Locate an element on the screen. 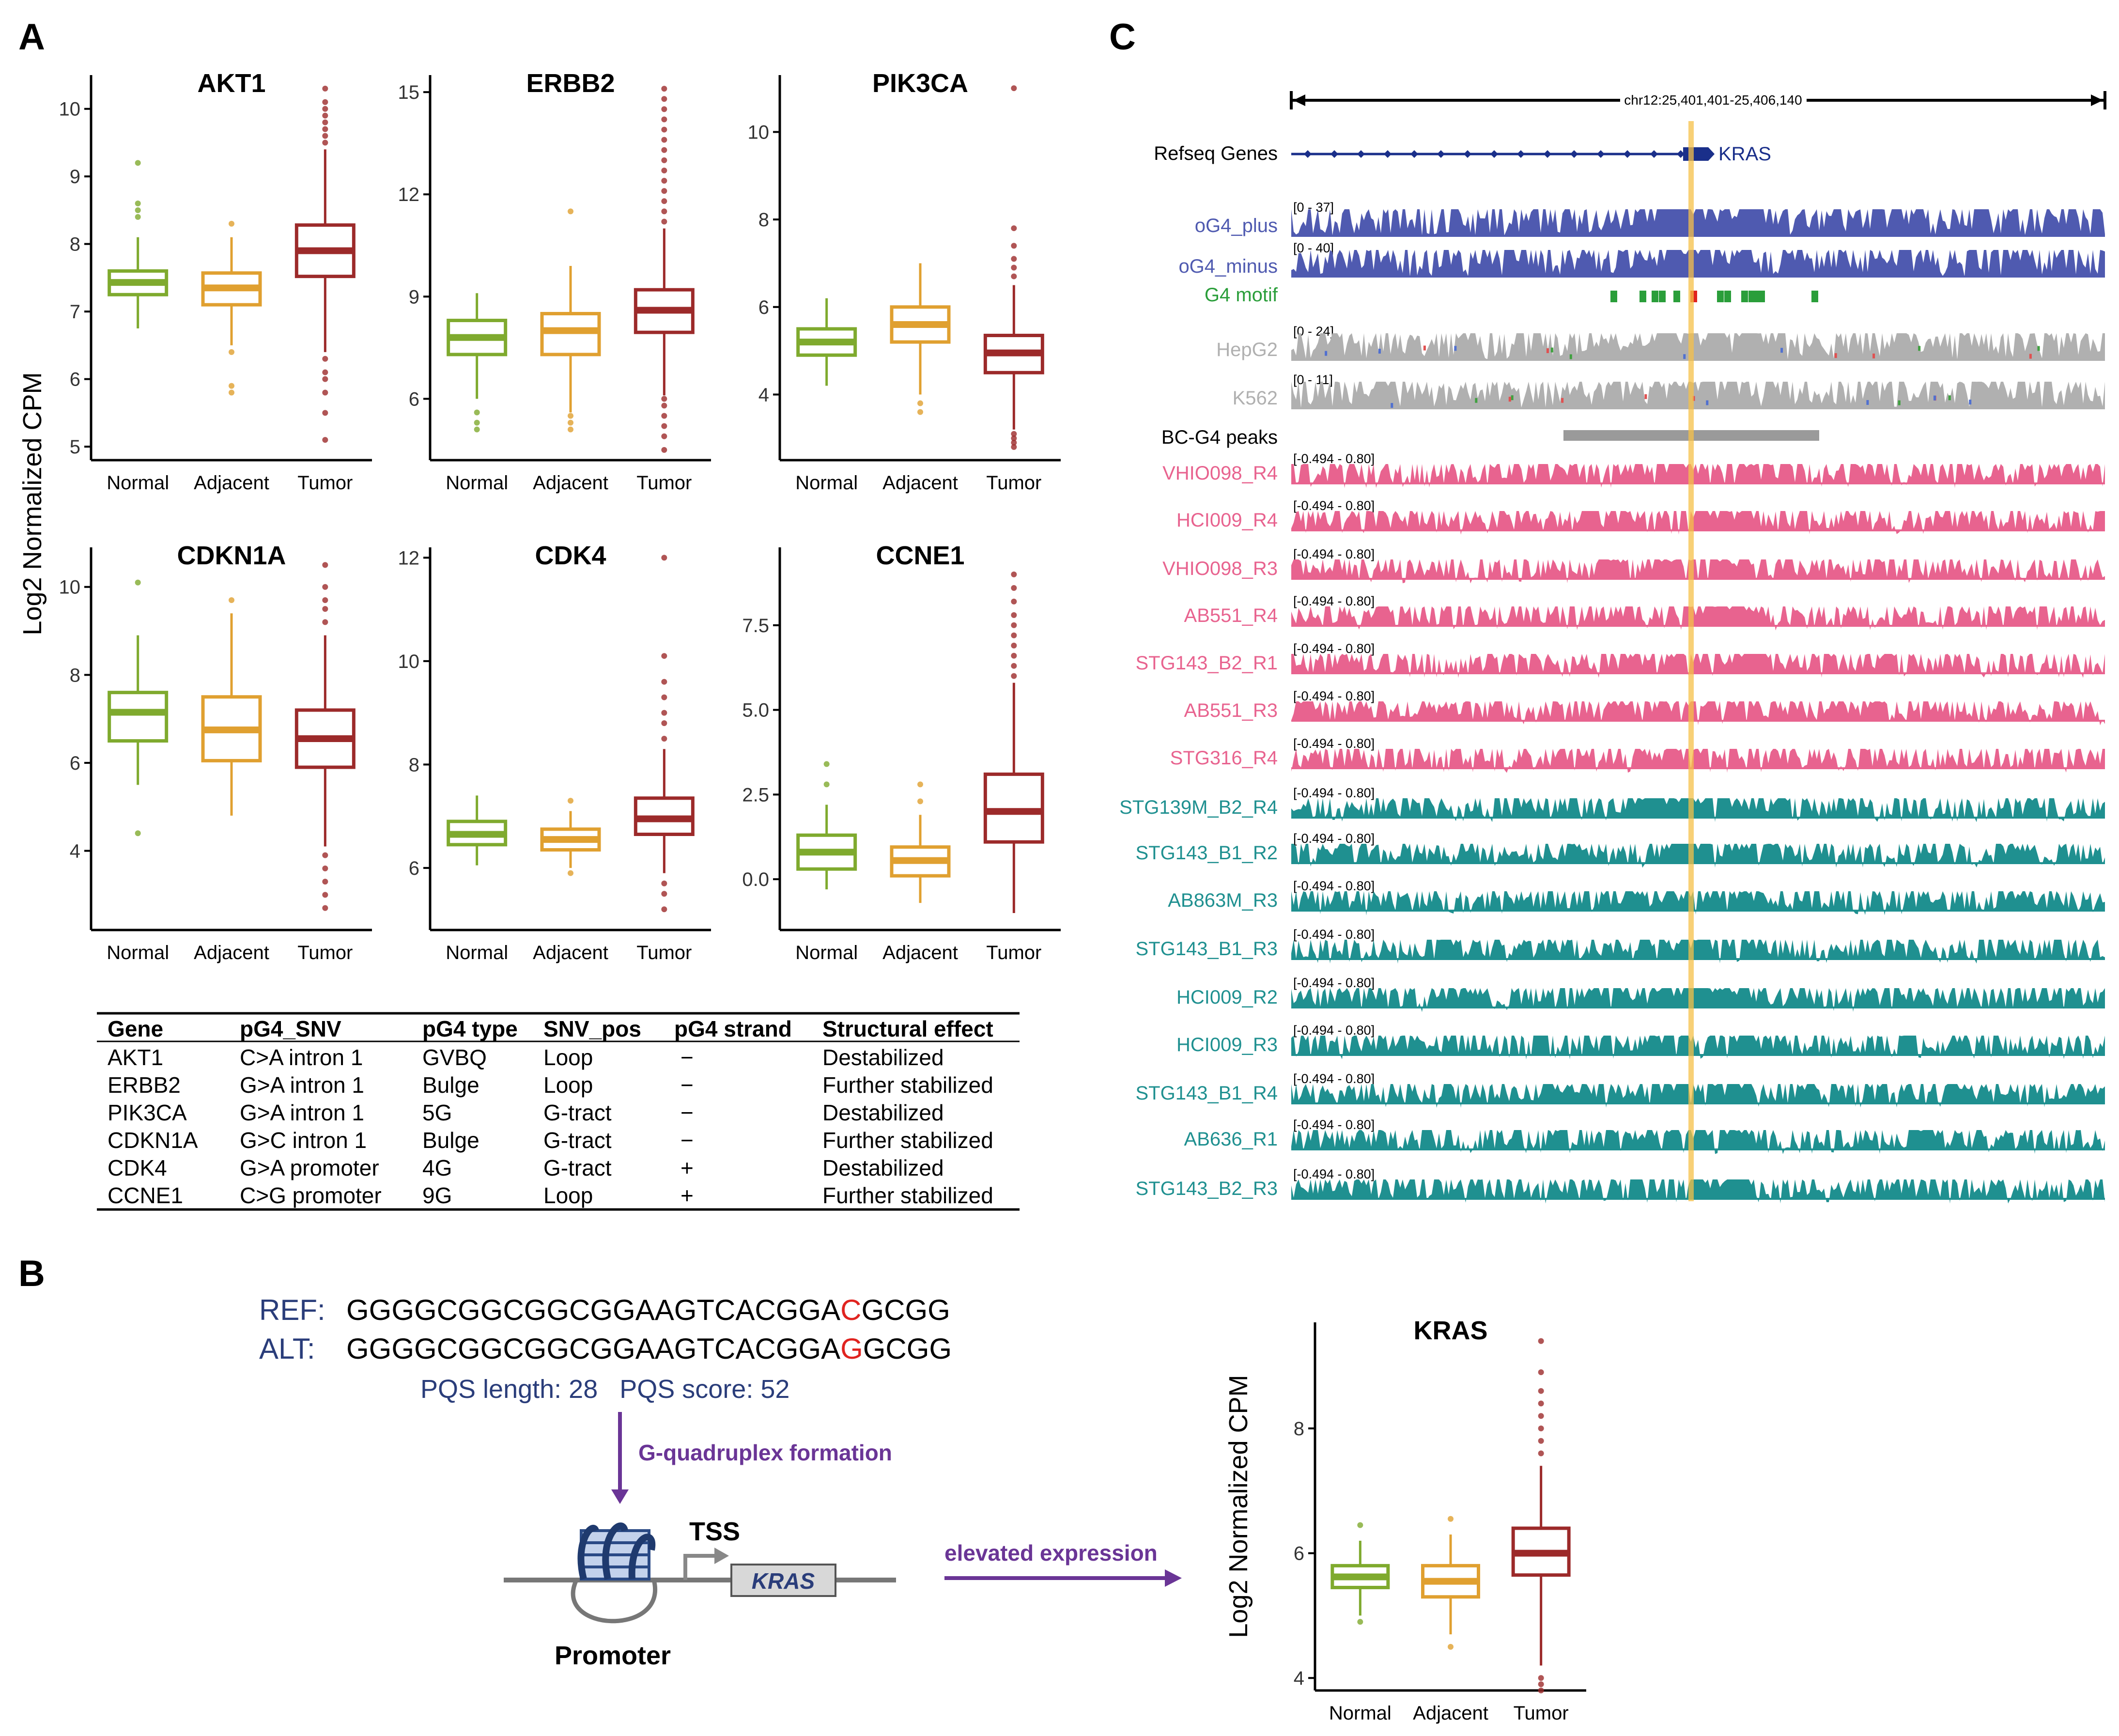 The image size is (2119, 1736). table-cell: PIK3CA is located at coordinates (147, 1112).